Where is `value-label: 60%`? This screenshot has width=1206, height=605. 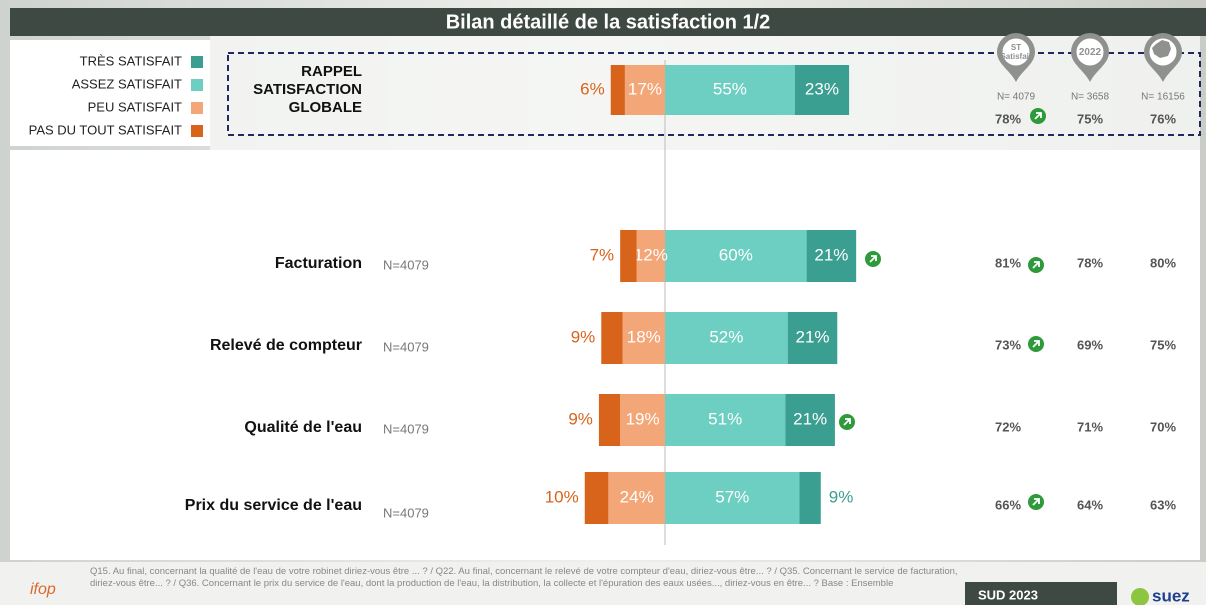 value-label: 60% is located at coordinates (736, 254).